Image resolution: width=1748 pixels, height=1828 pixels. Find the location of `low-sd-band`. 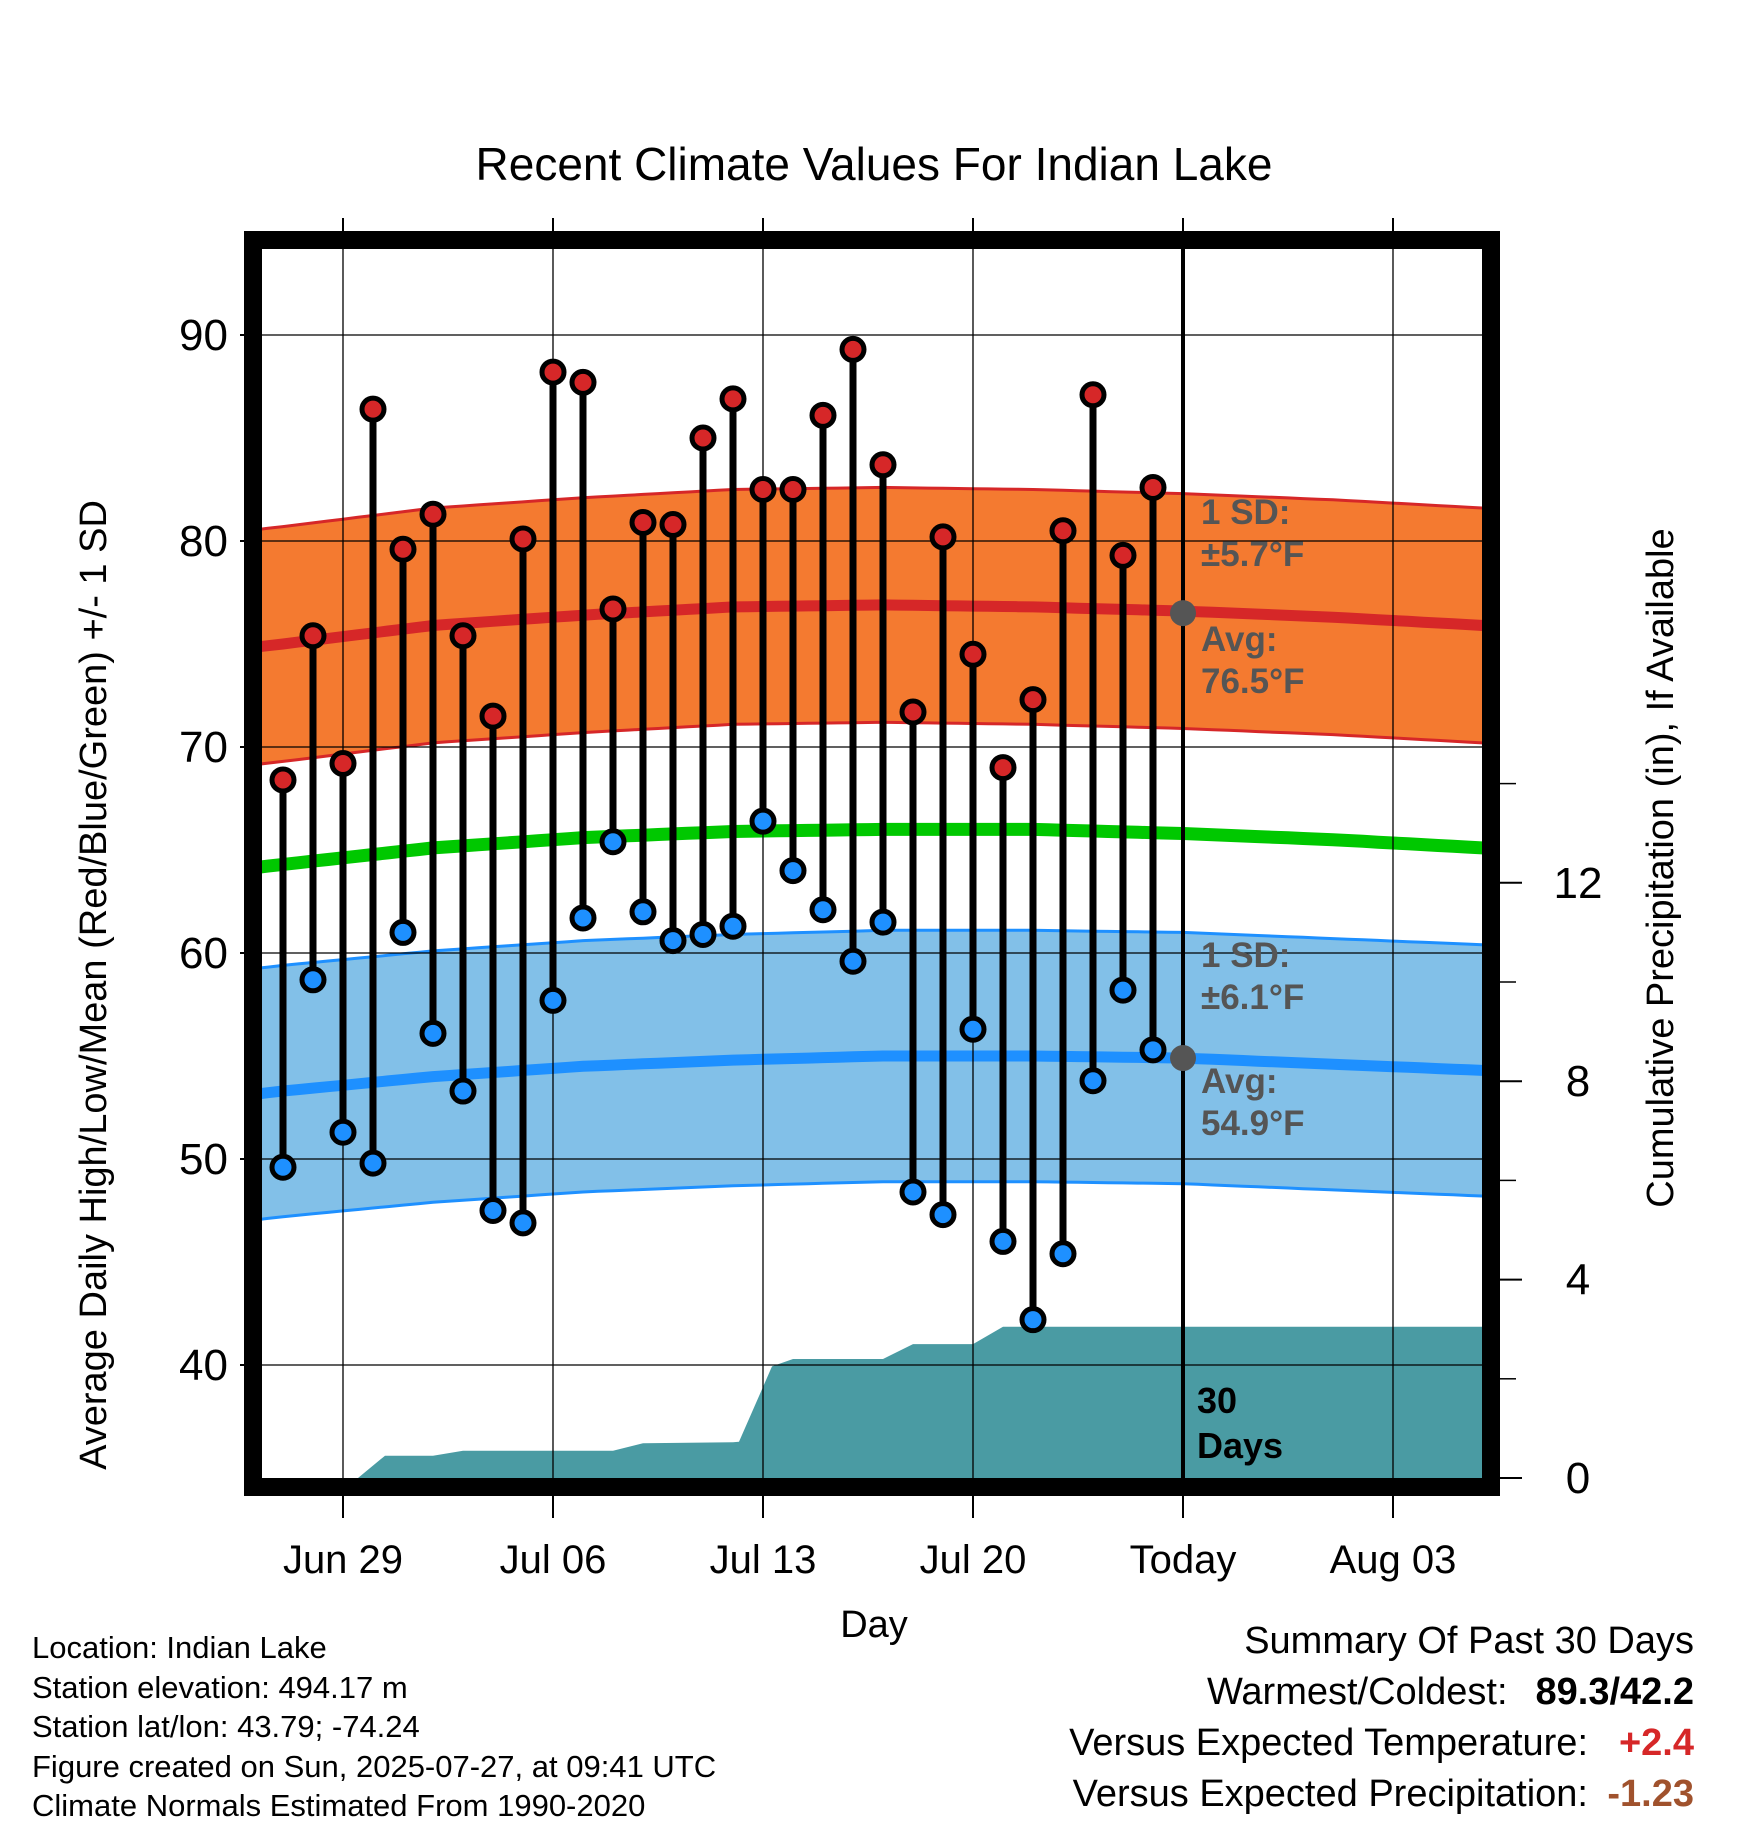

low-sd-band is located at coordinates (872, 1075).